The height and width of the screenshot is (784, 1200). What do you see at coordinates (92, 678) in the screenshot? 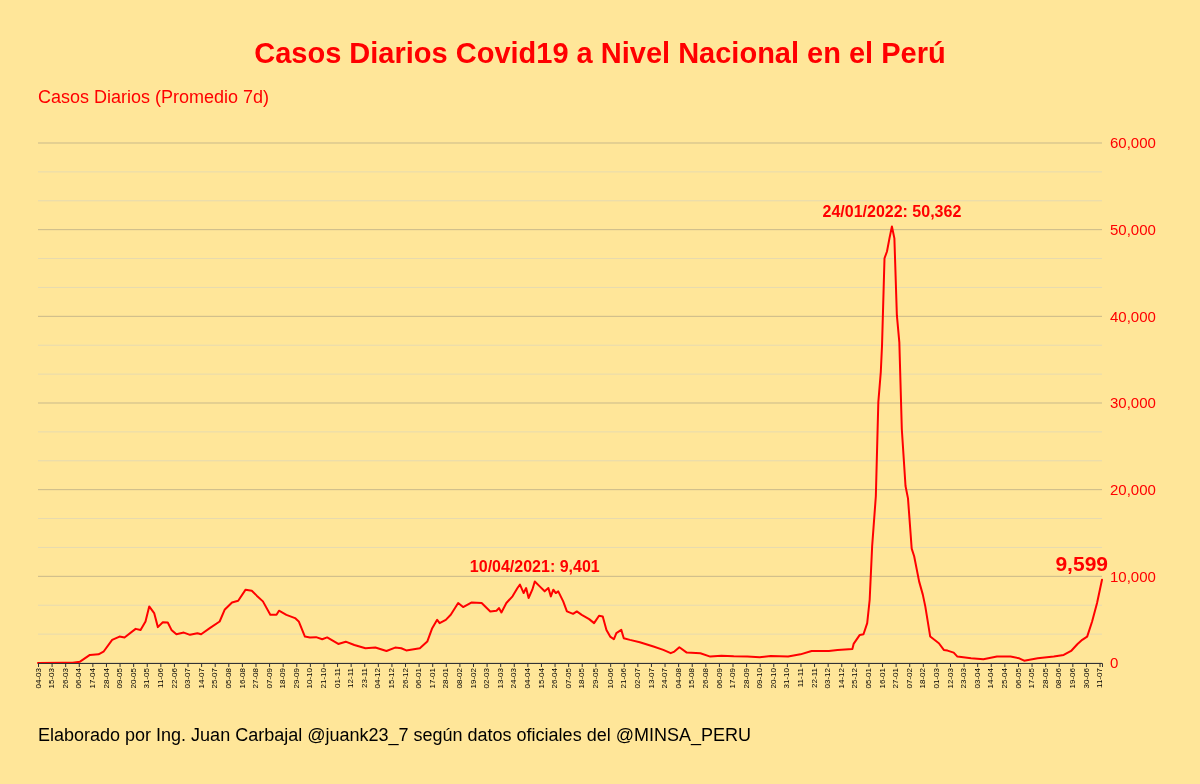
I see `x-tick-label: 17-04` at bounding box center [92, 678].